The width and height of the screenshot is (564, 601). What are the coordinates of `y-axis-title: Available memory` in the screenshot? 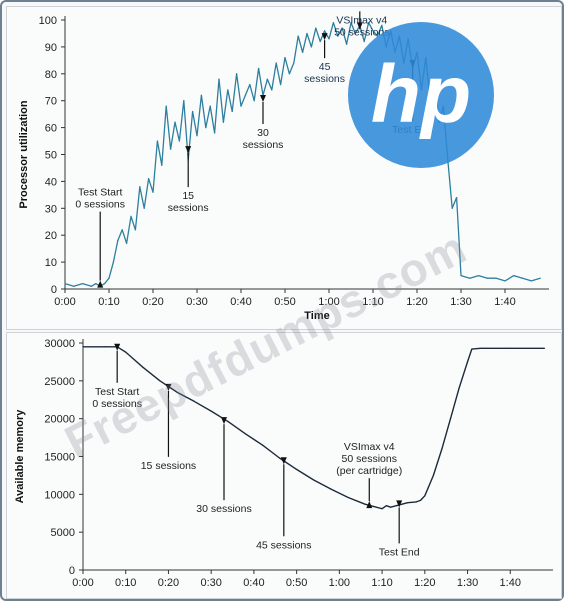 It's located at (20, 456).